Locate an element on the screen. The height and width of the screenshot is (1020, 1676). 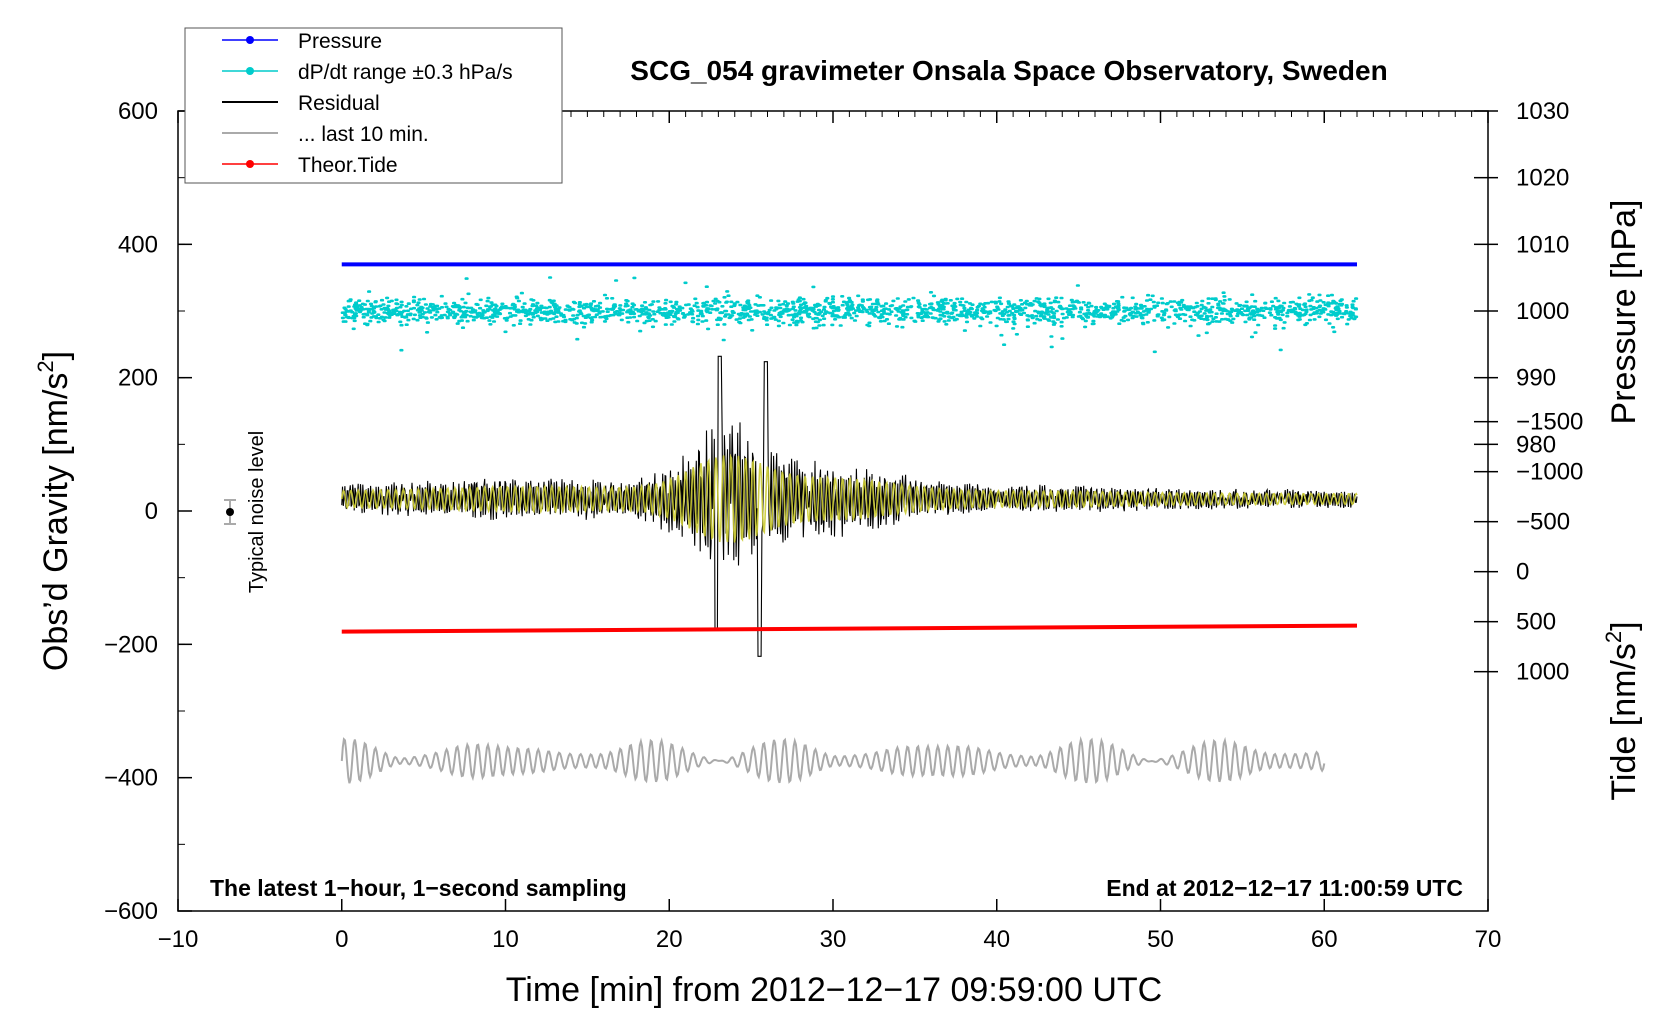
residual-filtered-line is located at coordinates (849, 498).